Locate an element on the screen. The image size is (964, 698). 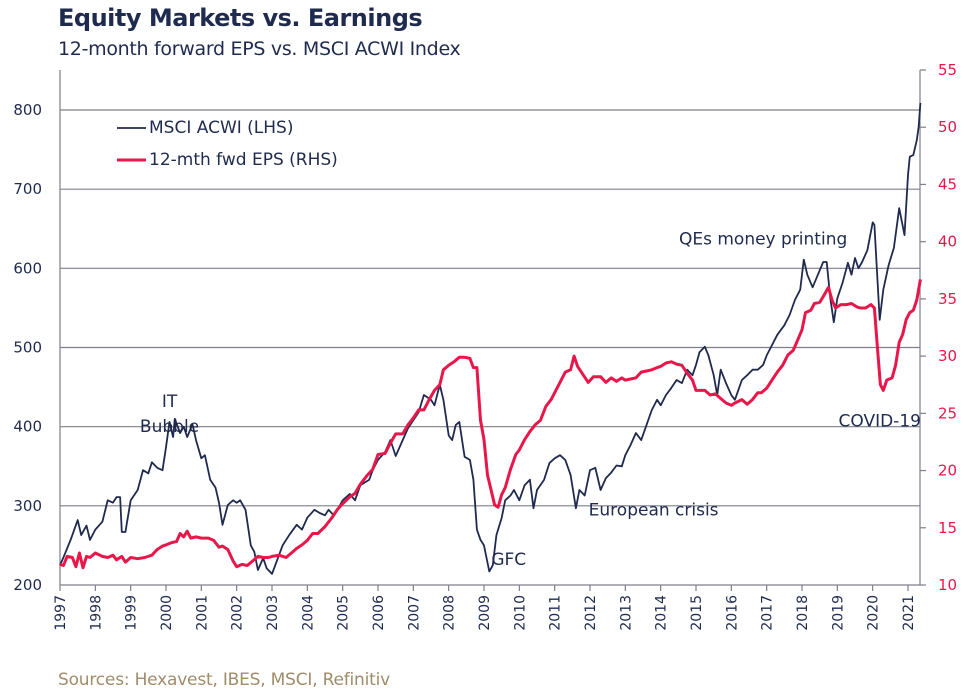
annotation-label: IT is located at coordinates (170, 402).